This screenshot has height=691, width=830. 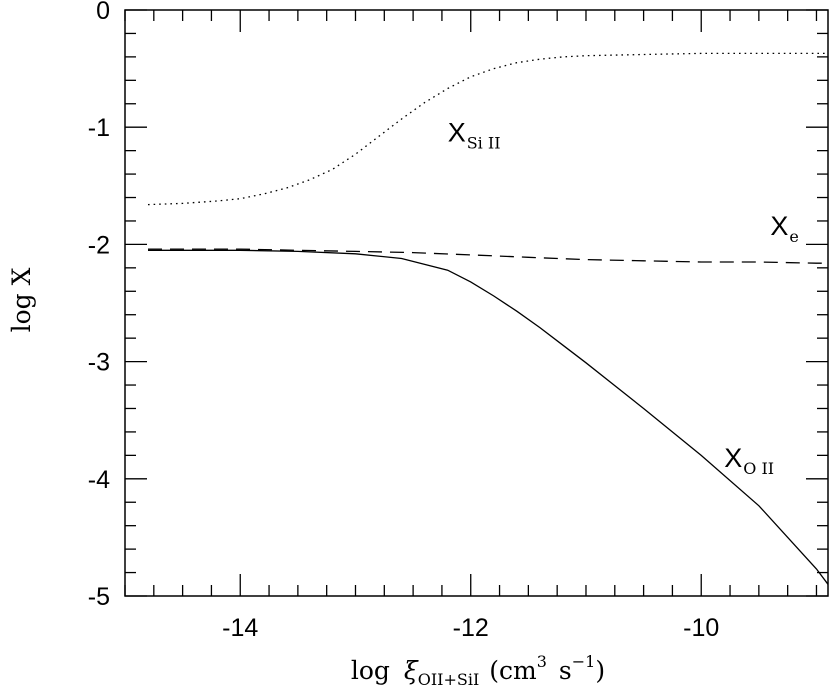 What do you see at coordinates (488, 256) in the screenshot?
I see `series-line-e` at bounding box center [488, 256].